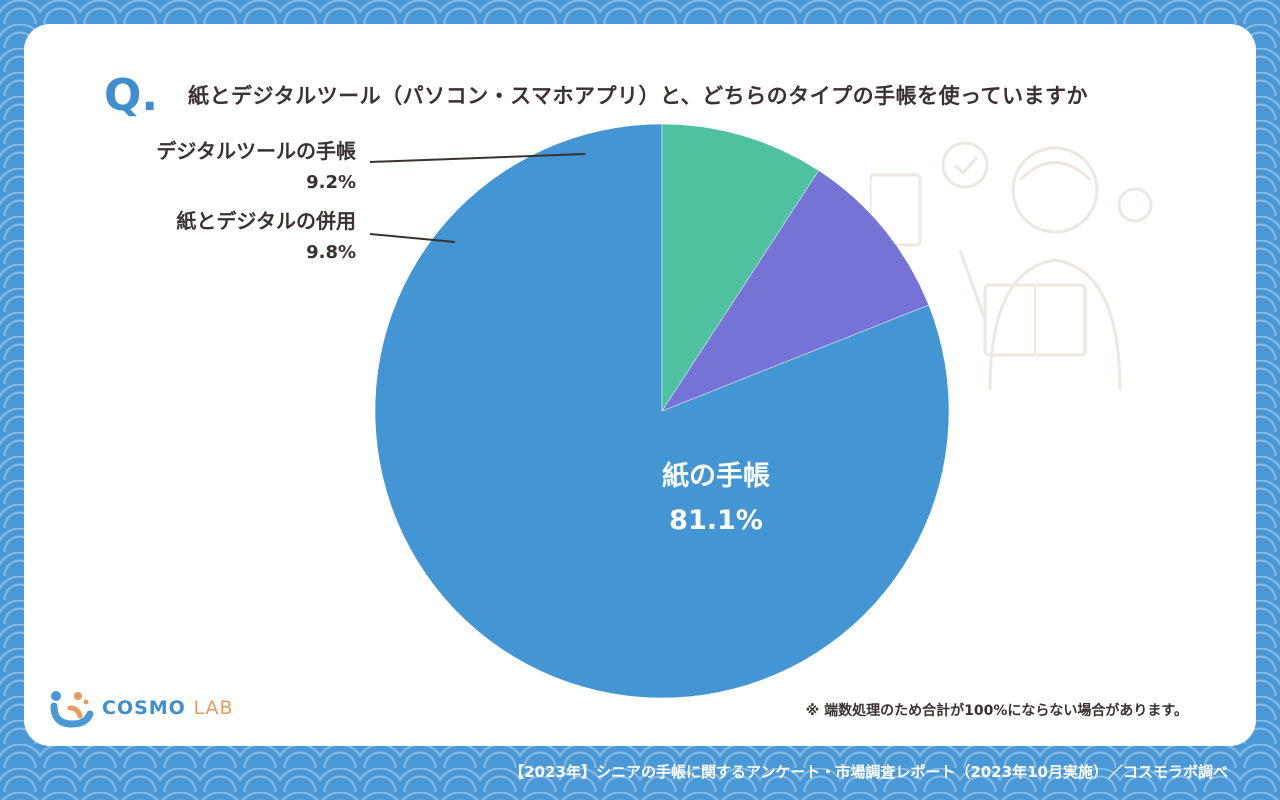 The width and height of the screenshot is (1280, 800). I want to click on logo-sub: LAB, so click(213, 708).